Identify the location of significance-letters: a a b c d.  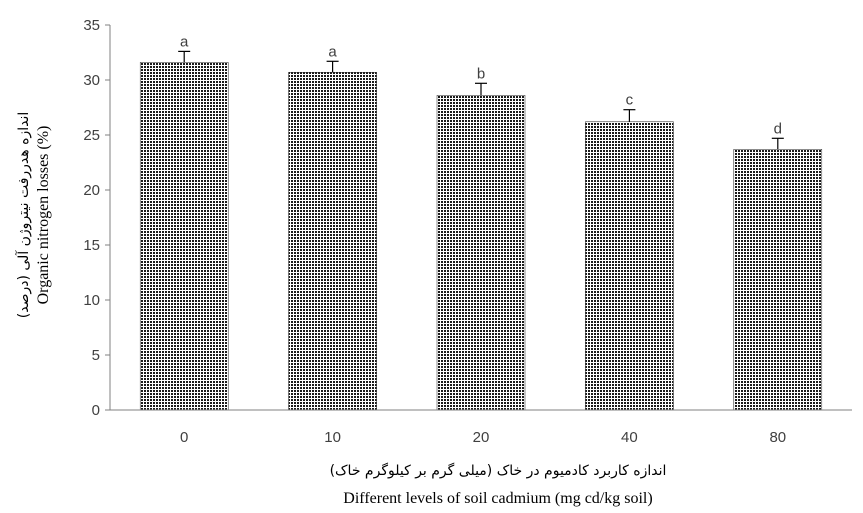
(481, 85).